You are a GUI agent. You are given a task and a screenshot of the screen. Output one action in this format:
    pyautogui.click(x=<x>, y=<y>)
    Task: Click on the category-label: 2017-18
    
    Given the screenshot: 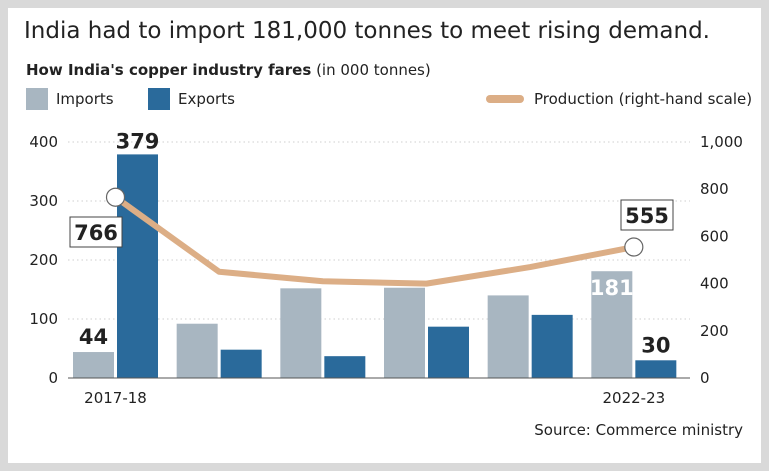 What is the action you would take?
    pyautogui.click(x=115, y=398)
    